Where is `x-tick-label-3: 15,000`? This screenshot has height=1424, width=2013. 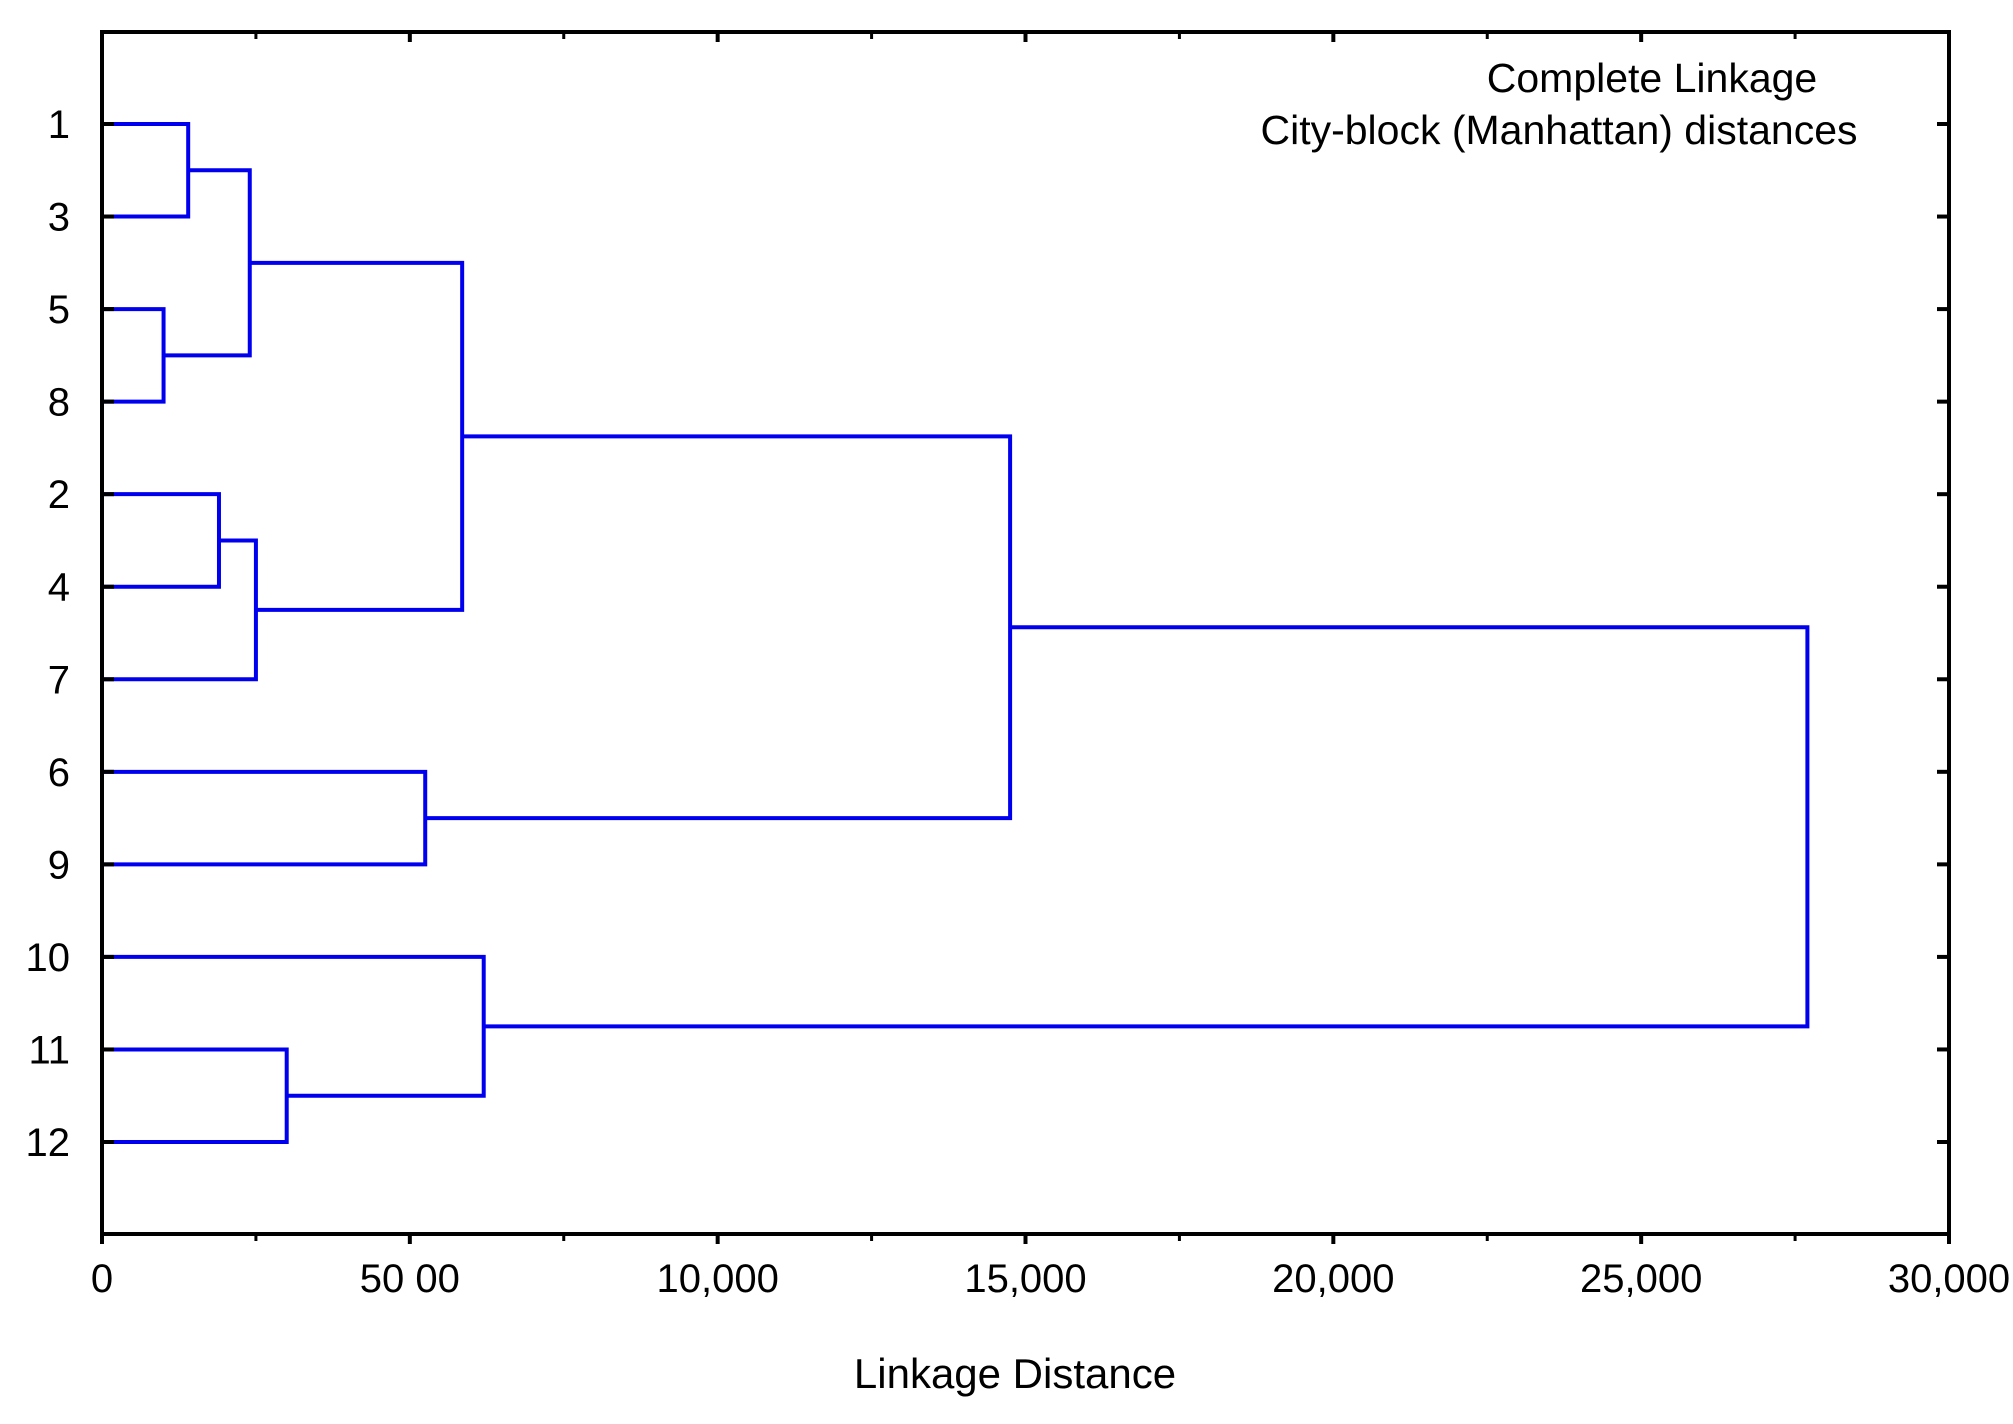 x-tick-label-3: 15,000 is located at coordinates (1025, 1279).